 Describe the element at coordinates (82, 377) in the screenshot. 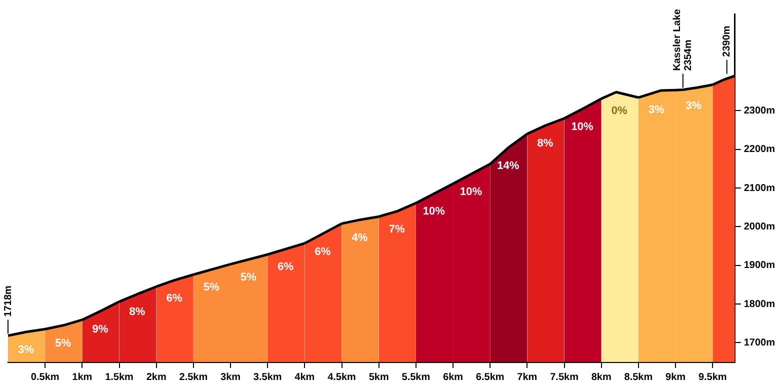

I see `x-tick-label: 1km` at that location.